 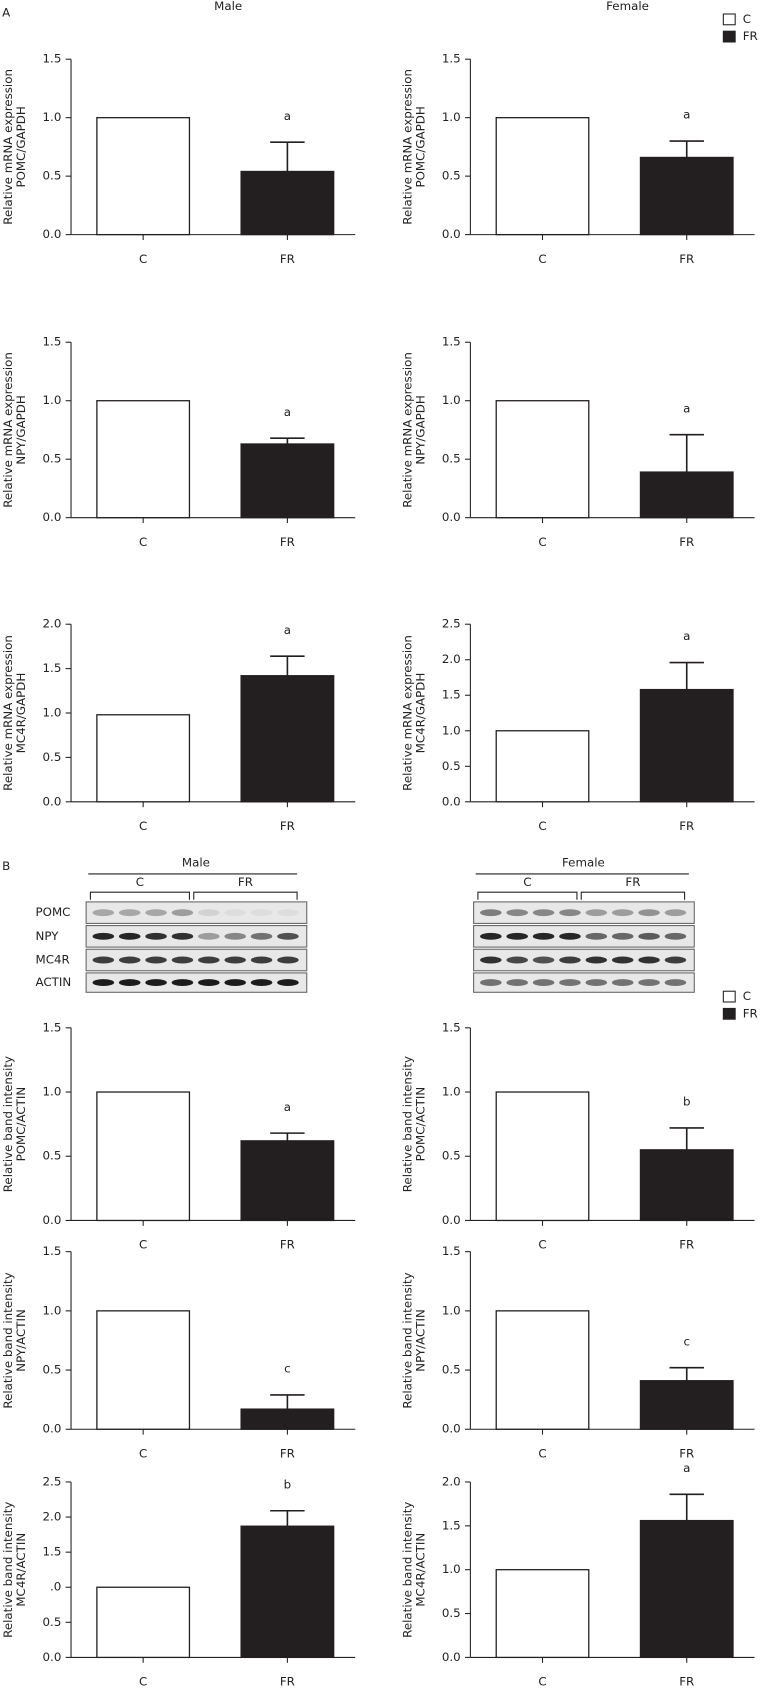 I want to click on group-bracket, so click(x=139, y=895).